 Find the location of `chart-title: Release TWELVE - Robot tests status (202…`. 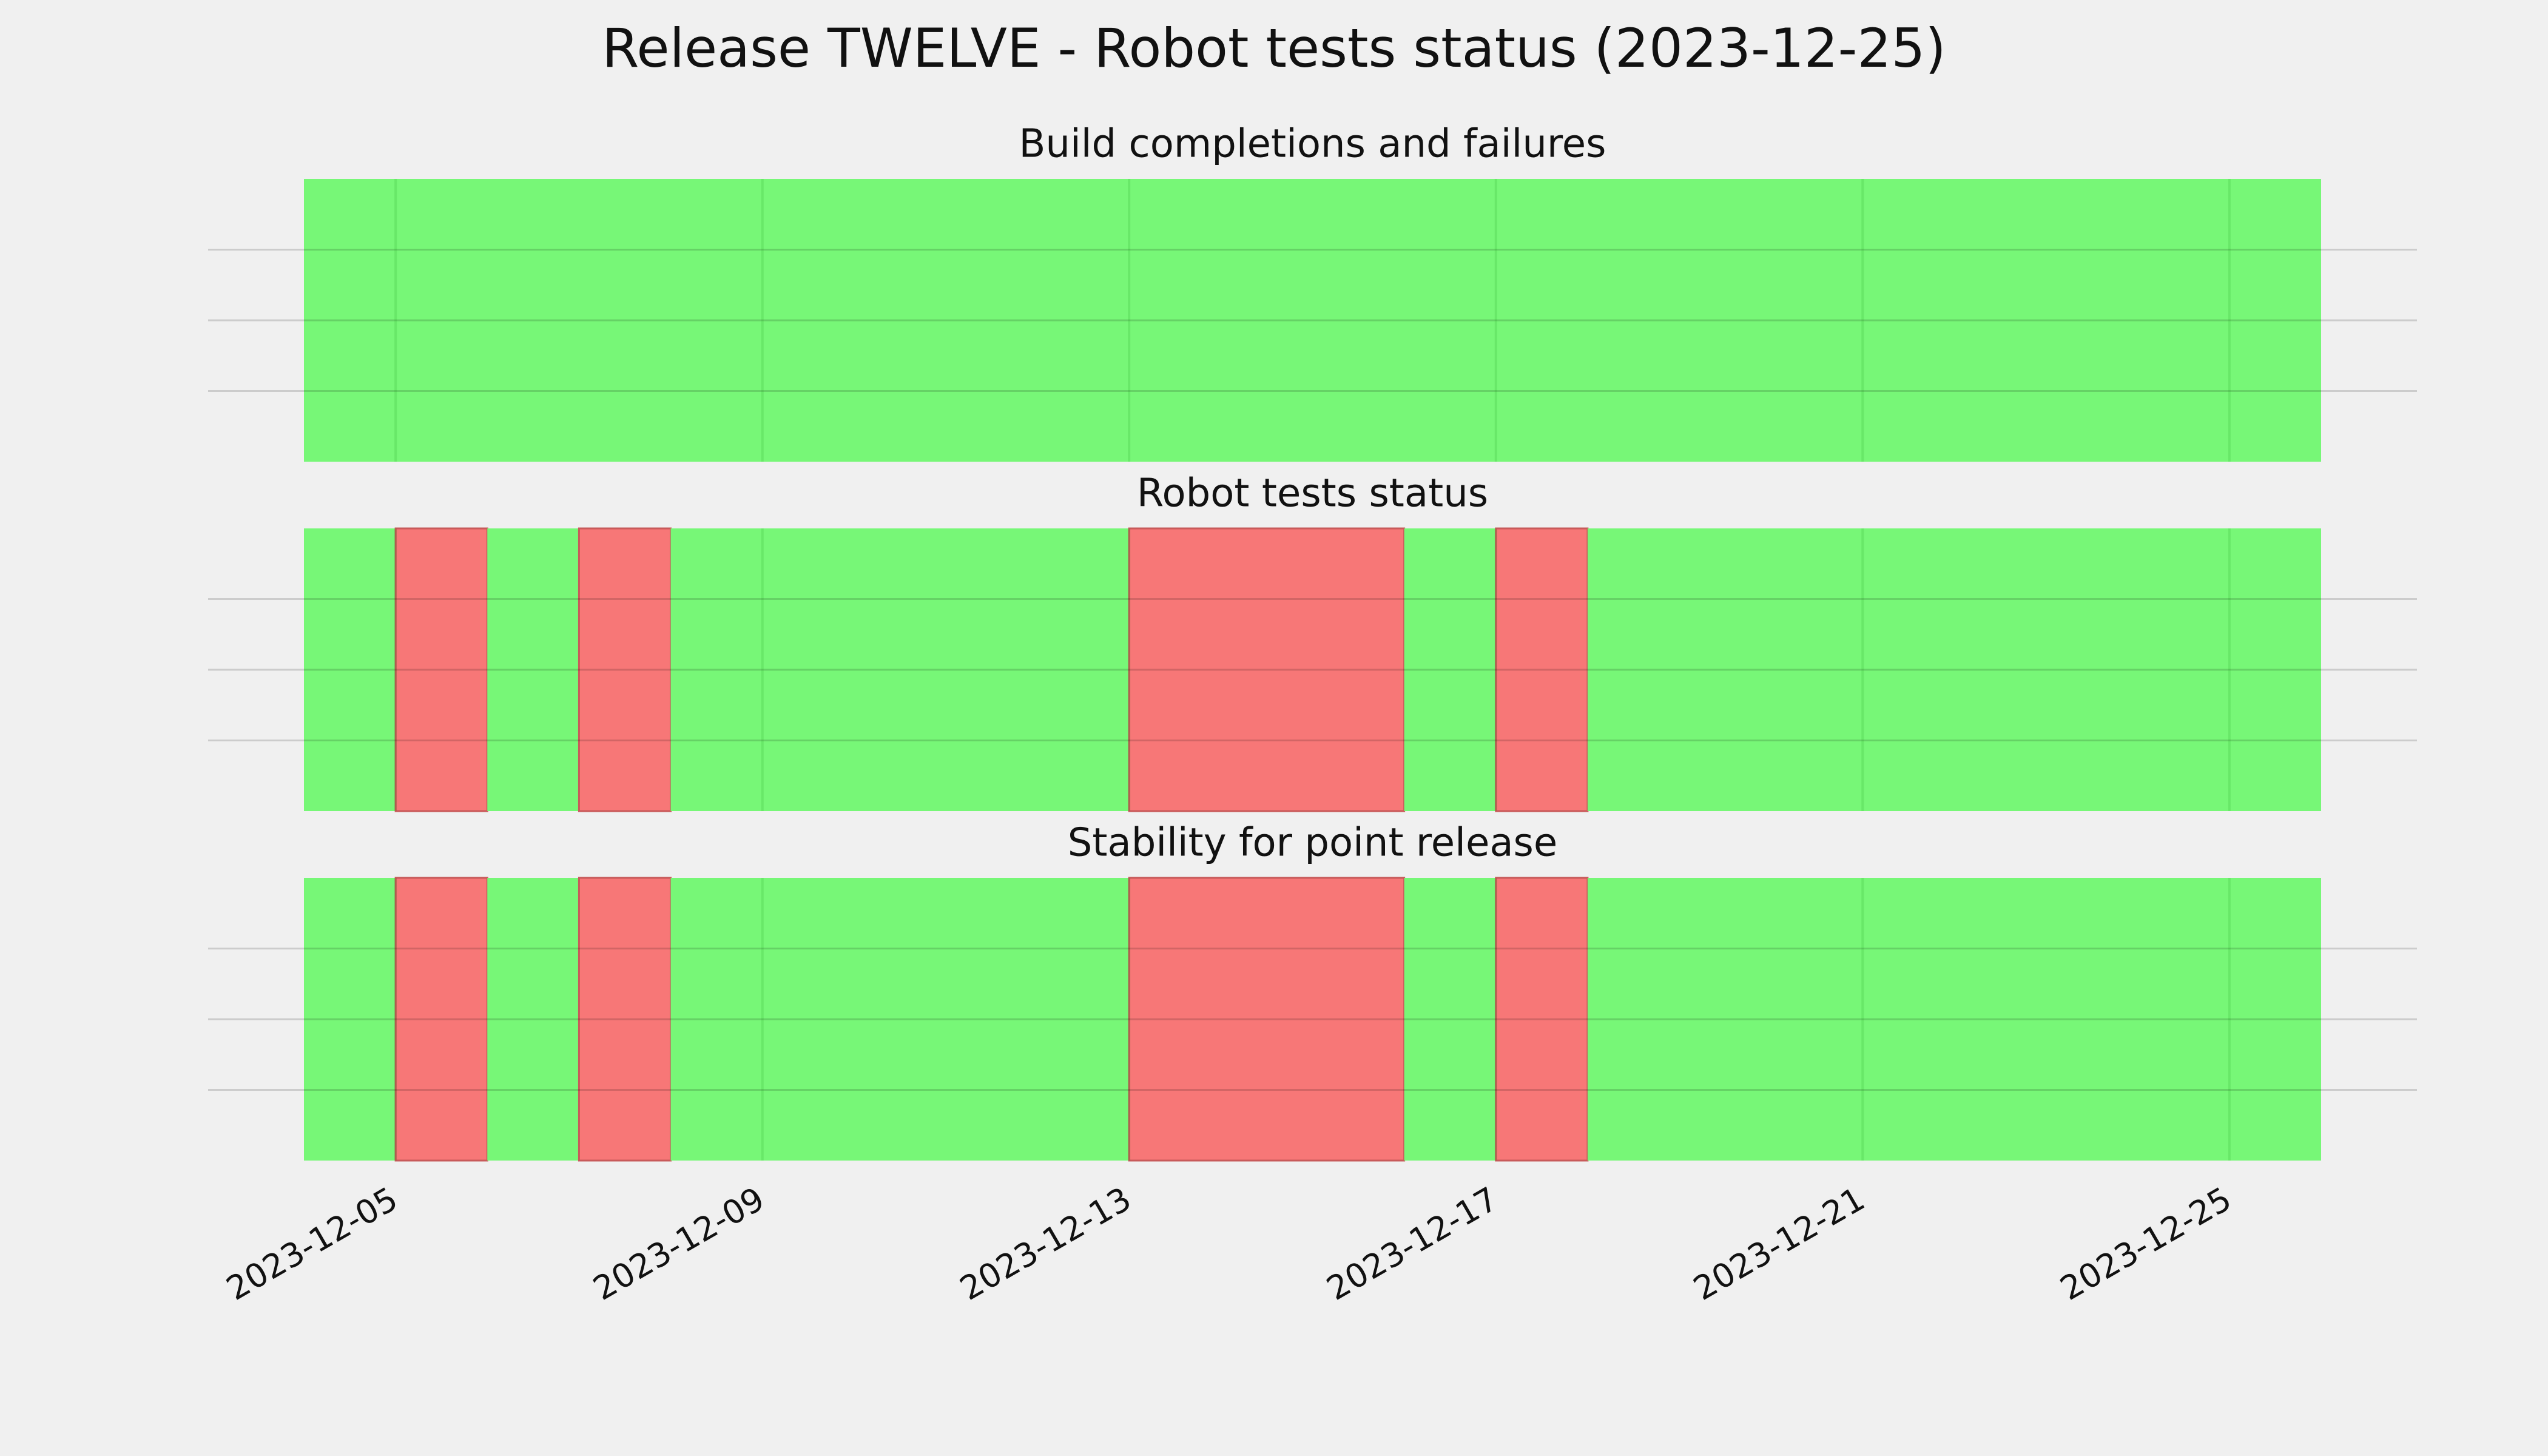

chart-title: Release TWELVE - Robot tests status (202… is located at coordinates (1274, 48).